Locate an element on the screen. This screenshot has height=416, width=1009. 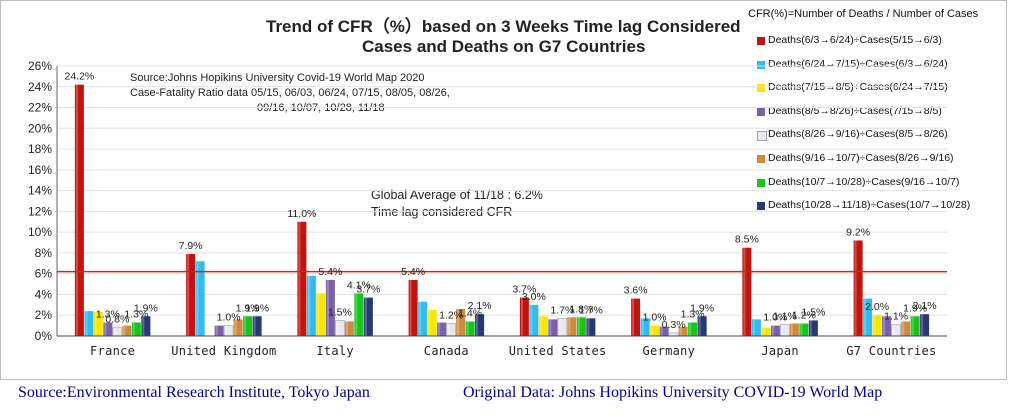
data-label: 1.0% is located at coordinates (229, 318).